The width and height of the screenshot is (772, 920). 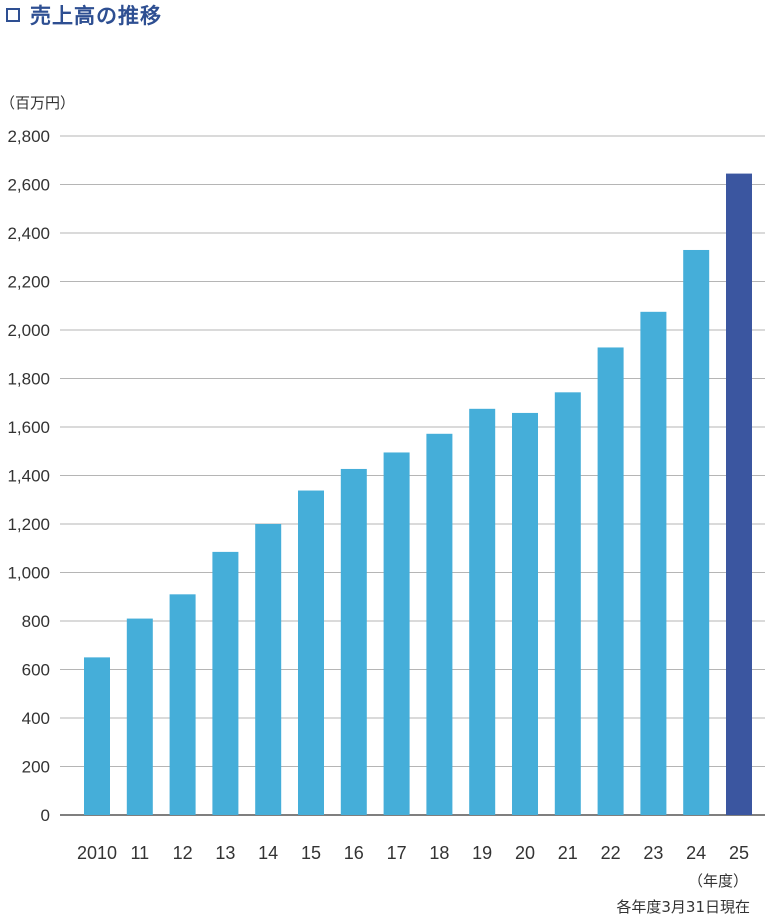 What do you see at coordinates (28, 379) in the screenshot?
I see `y-tick-label: 1,800` at bounding box center [28, 379].